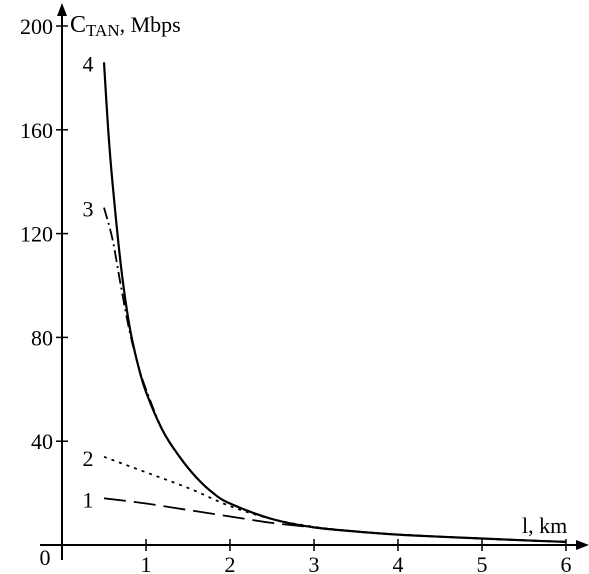  Describe the element at coordinates (146, 563) in the screenshot. I see `x-tick-label: 1` at that location.